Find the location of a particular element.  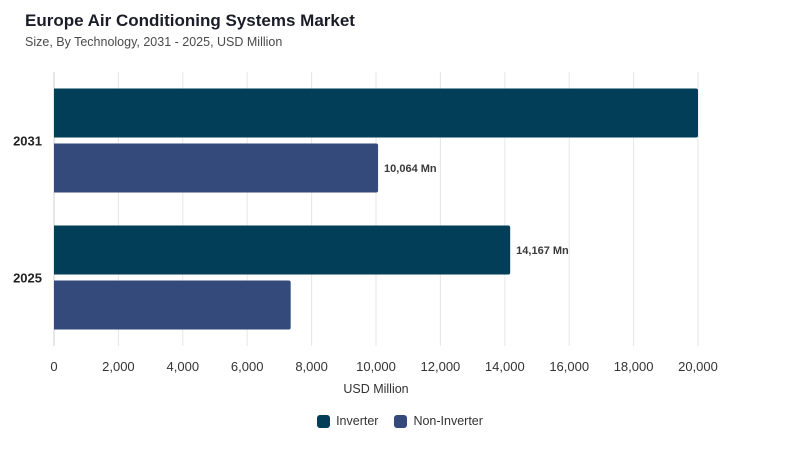

legend-label-inverter: Inverter is located at coordinates (357, 421).